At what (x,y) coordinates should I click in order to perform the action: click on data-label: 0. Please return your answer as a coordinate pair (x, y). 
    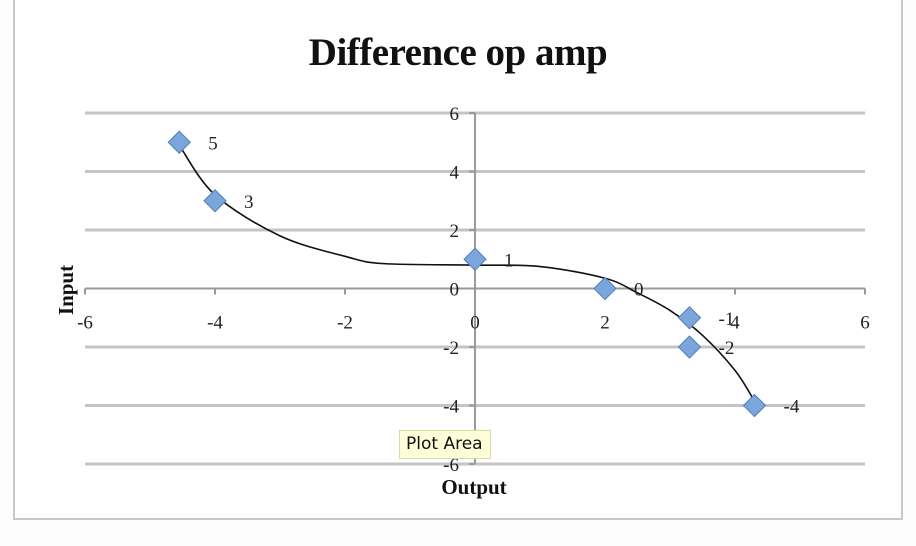
    Looking at the image, I should click on (639, 290).